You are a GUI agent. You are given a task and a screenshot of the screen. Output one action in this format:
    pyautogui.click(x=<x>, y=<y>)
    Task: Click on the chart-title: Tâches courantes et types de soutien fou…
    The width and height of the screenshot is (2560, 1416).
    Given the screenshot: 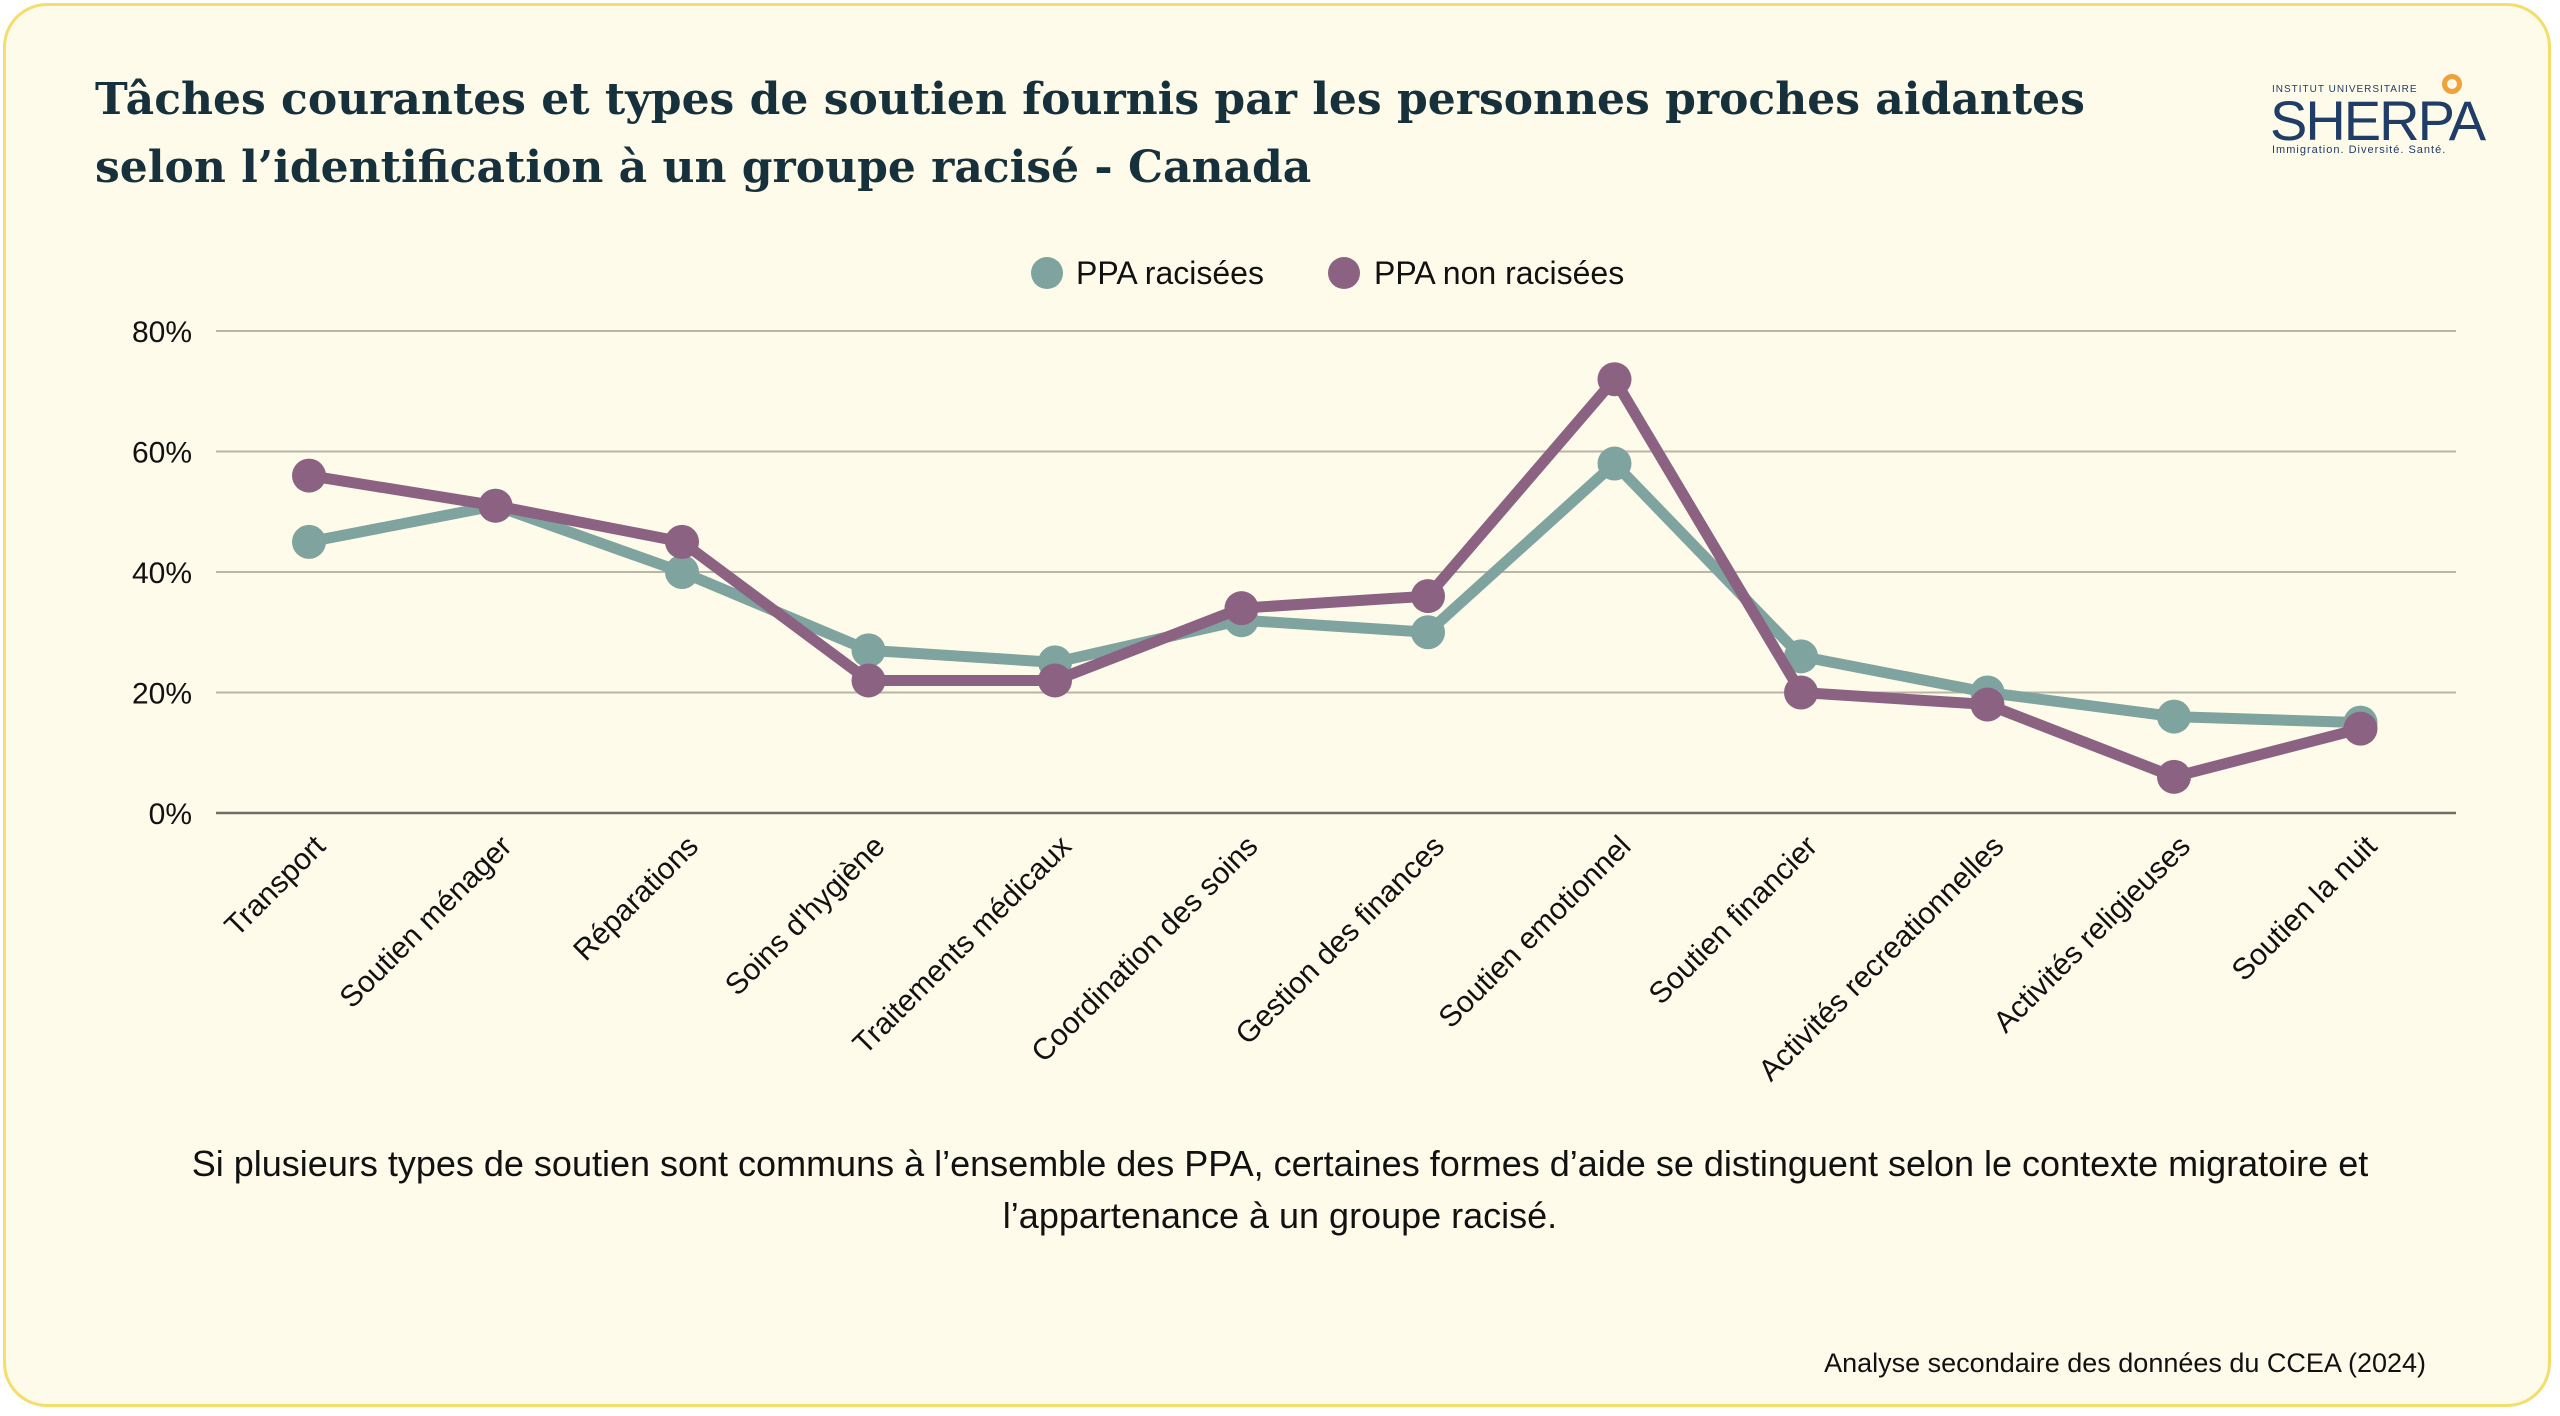 What is the action you would take?
    pyautogui.click(x=1090, y=133)
    